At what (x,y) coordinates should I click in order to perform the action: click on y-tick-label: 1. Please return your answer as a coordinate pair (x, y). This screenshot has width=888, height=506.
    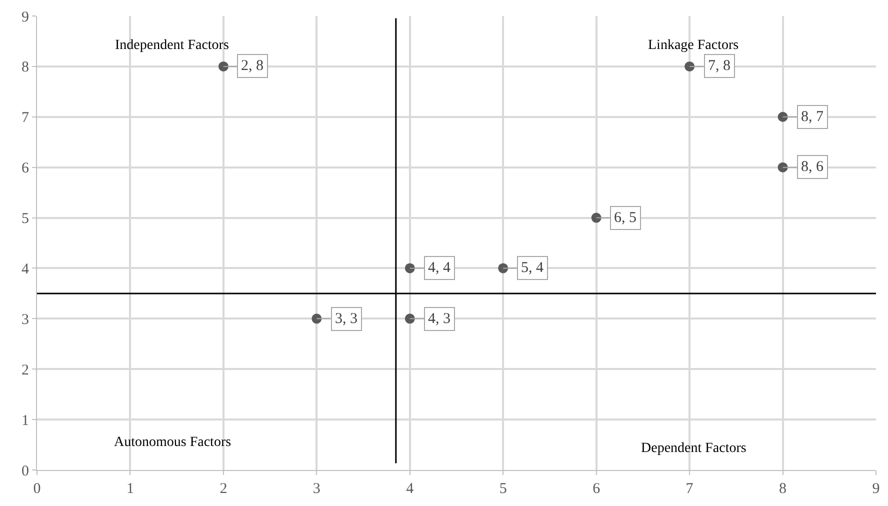
    Looking at the image, I should click on (25, 420).